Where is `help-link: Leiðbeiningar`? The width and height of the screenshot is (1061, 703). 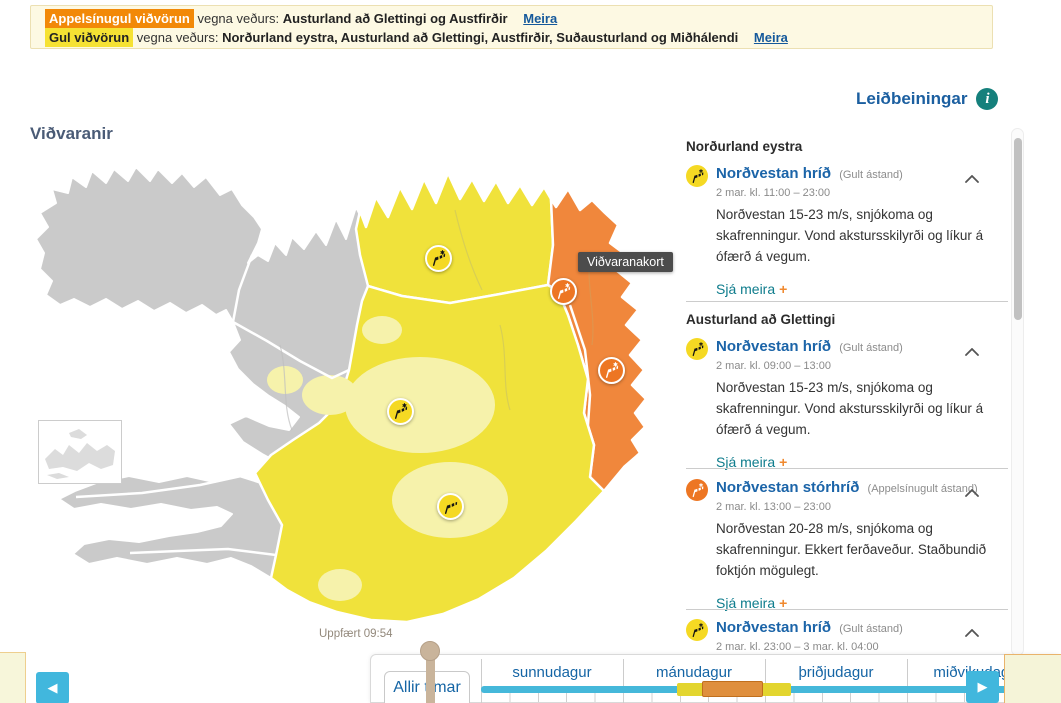
help-link: Leiðbeiningar is located at coordinates (912, 98).